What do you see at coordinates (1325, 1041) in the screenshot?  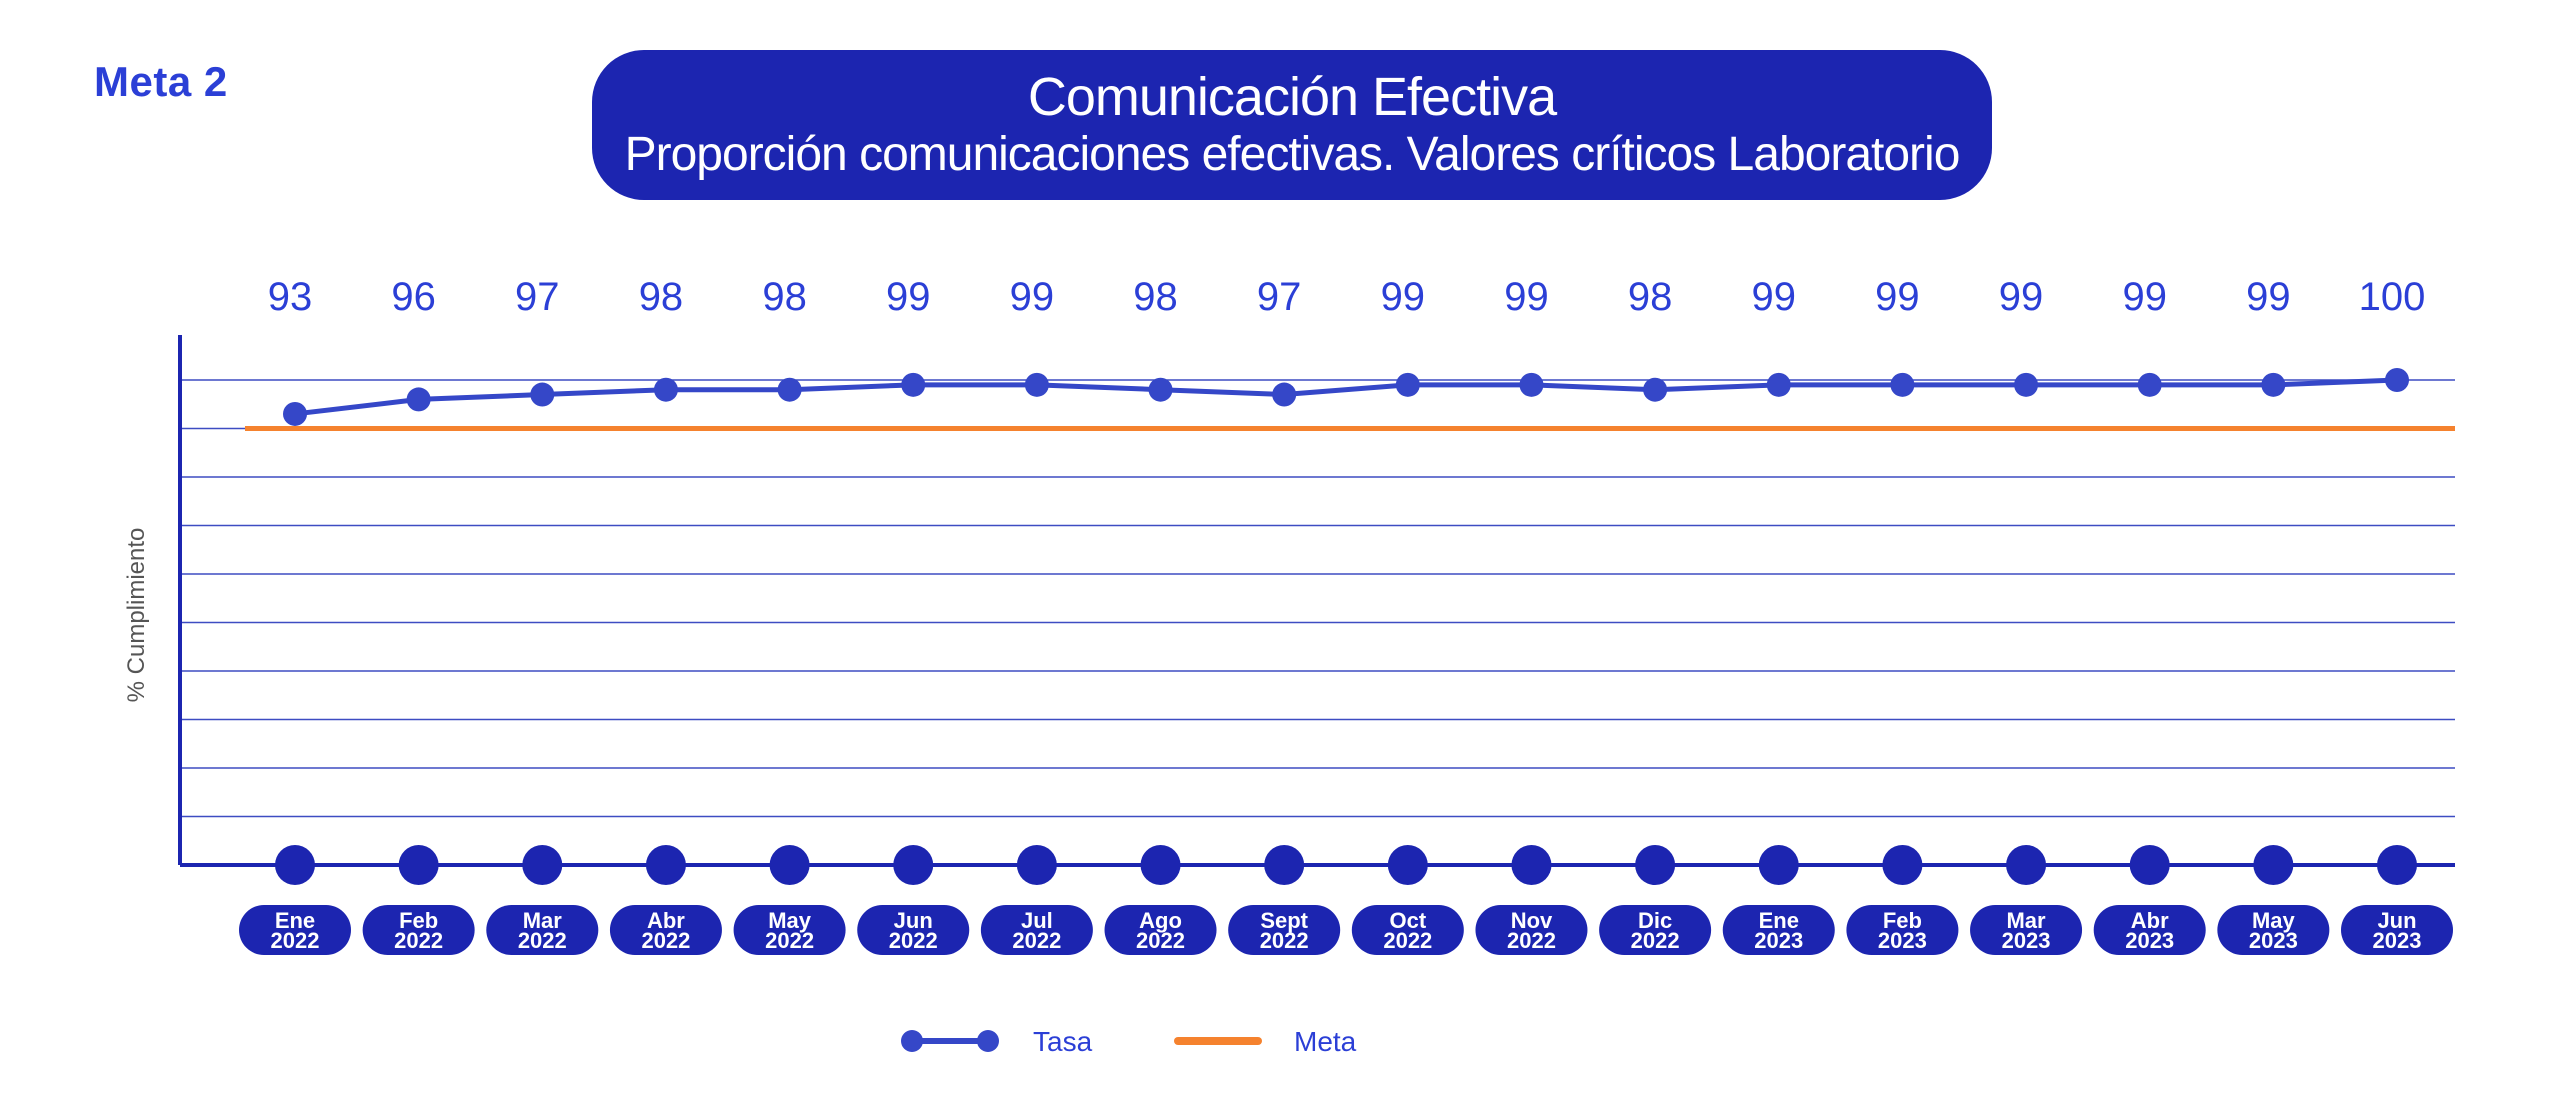 I see `legend-meta-label: Meta` at bounding box center [1325, 1041].